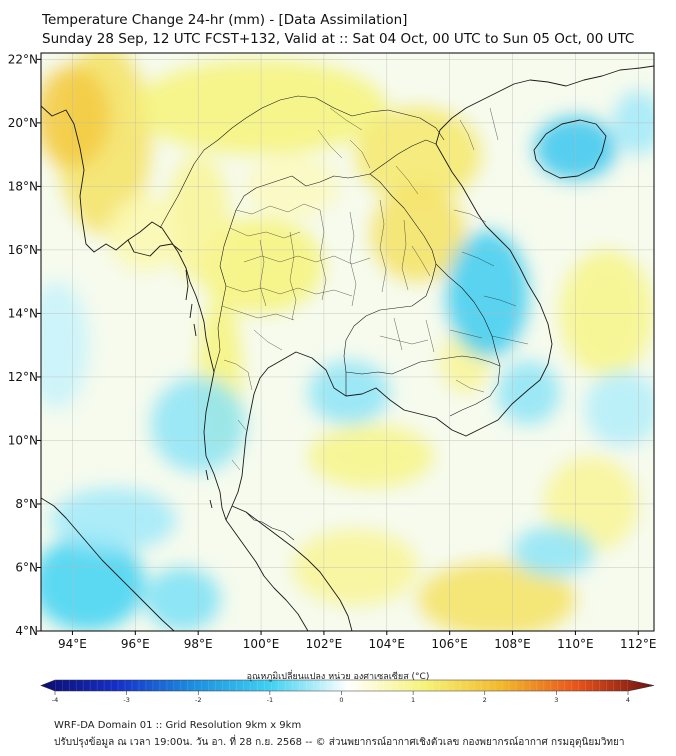 This screenshot has width=676, height=756. Describe the element at coordinates (23, 186) in the screenshot. I see `lat-tick-label: 18°N` at that location.